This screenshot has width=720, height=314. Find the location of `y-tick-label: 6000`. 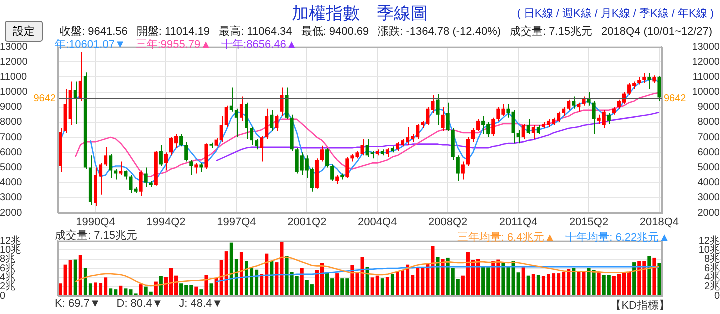

y-tick-label: 6000 is located at coordinates (11, 152).